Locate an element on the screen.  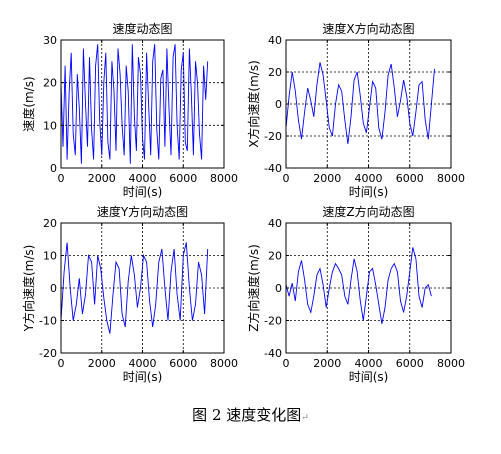
y-tick-label: -10 is located at coordinates (48, 321).